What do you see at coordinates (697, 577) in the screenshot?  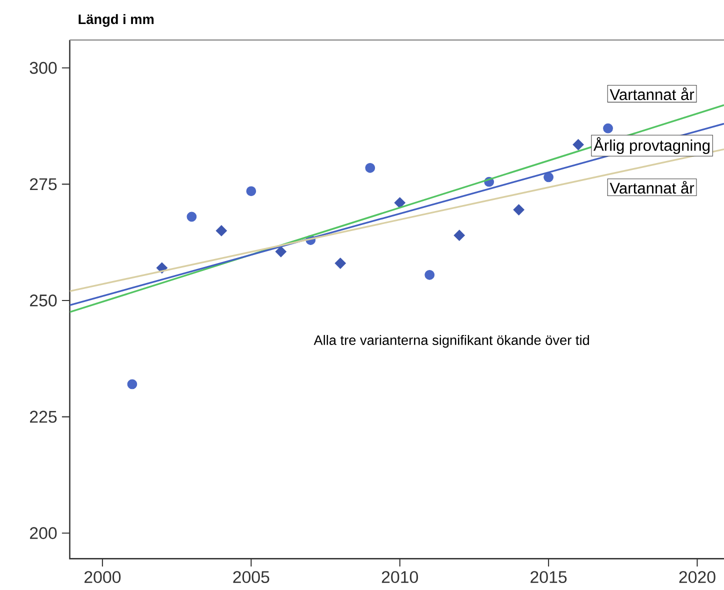 I see `x-tick-label: 2020` at bounding box center [697, 577].